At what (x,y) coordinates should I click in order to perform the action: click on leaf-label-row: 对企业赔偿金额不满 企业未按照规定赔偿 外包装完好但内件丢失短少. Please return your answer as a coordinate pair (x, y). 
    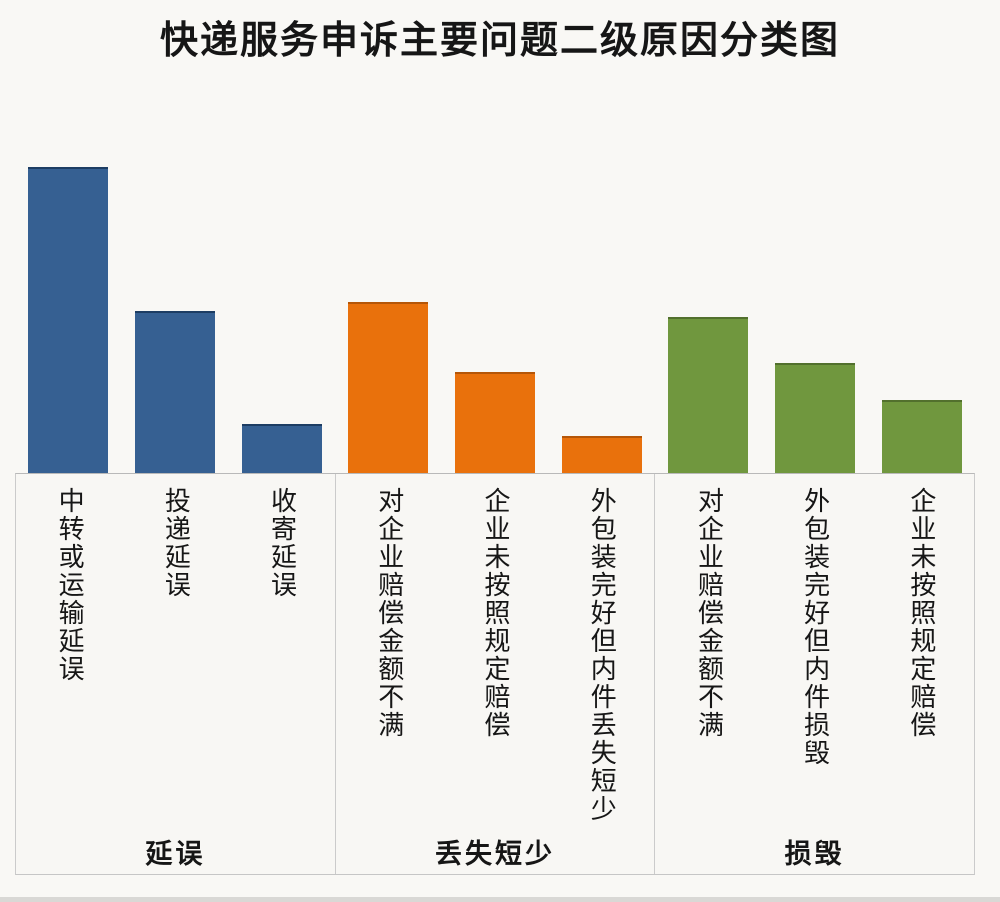
    Looking at the image, I should click on (495, 651).